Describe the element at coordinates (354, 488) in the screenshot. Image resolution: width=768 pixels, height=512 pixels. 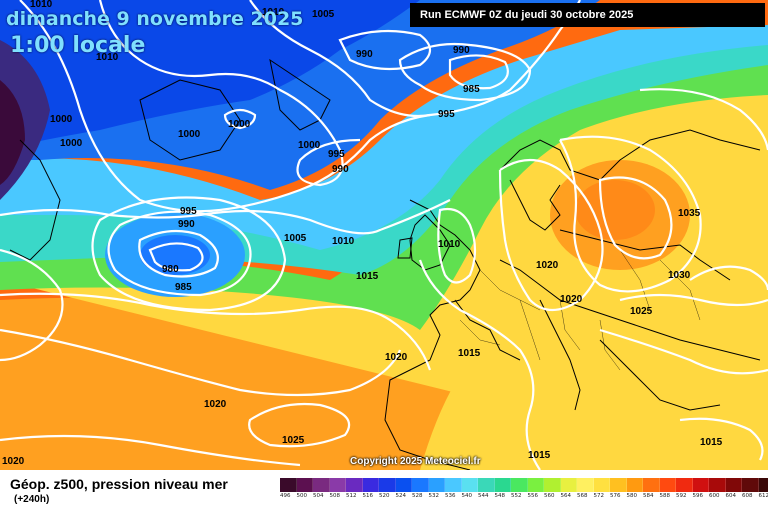
I see `scale-swatch: 512` at that location.